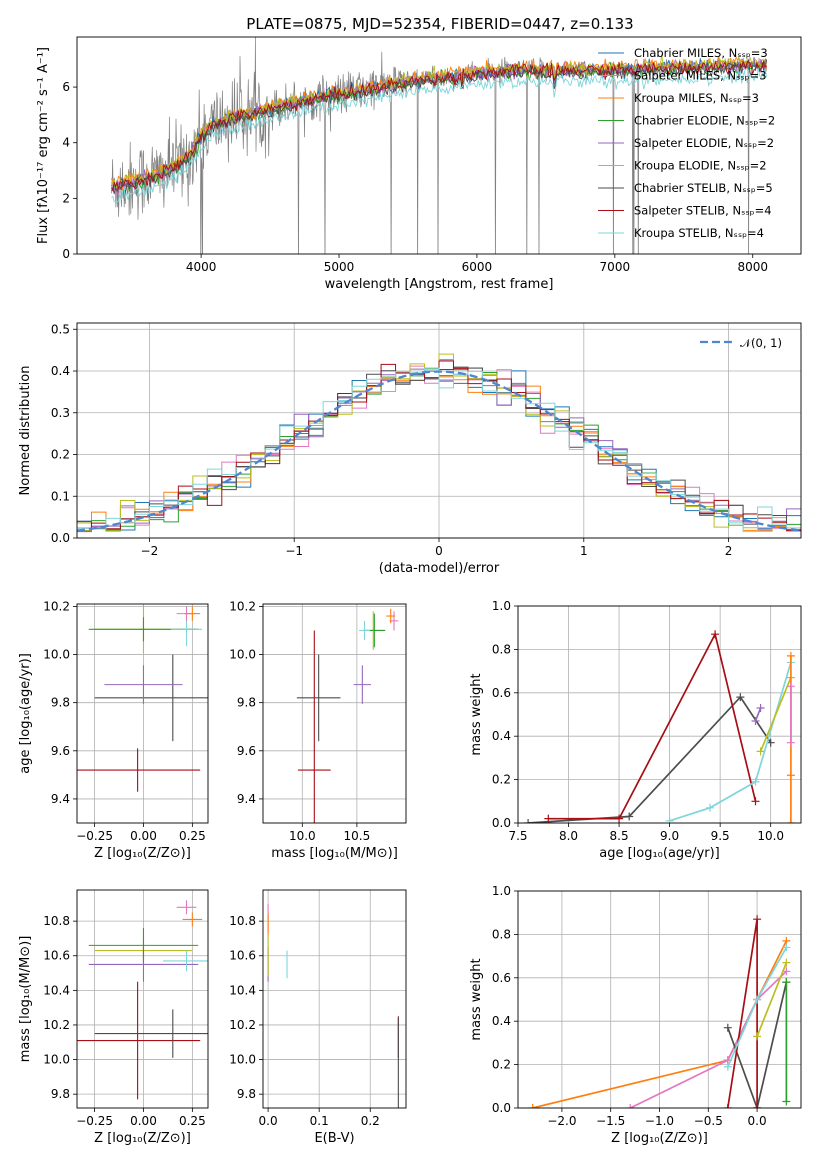 This screenshot has width=819, height=1174. Describe the element at coordinates (43, 145) in the screenshot. I see `y-axis-label: Flux [fλ10⁻¹⁷ erg cm⁻² s⁻¹ A⁻¹]` at that location.